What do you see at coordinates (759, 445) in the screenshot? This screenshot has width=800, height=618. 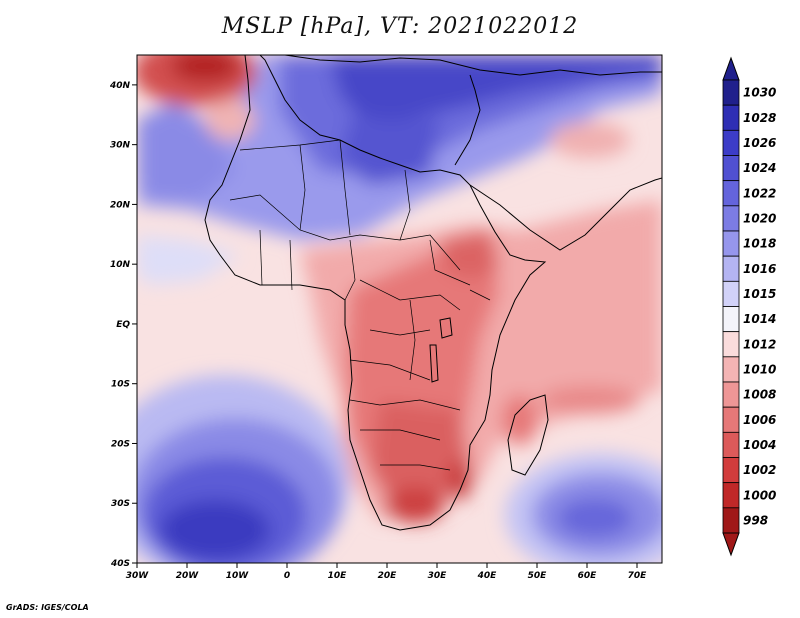 I see `colorbar-level-label: 1004` at bounding box center [759, 445].